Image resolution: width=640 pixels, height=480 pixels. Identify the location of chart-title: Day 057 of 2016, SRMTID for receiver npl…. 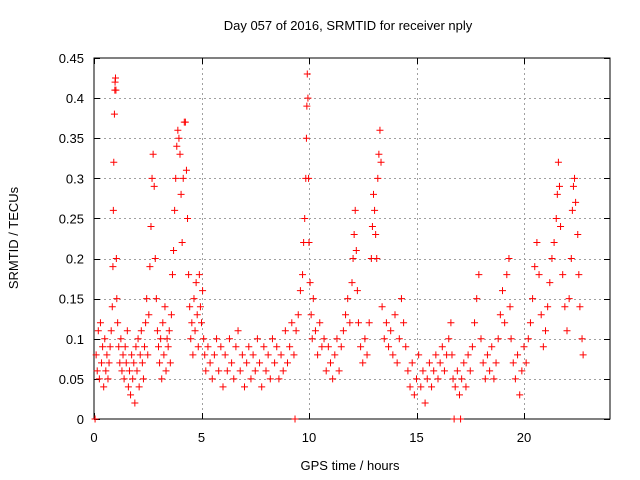
(348, 25).